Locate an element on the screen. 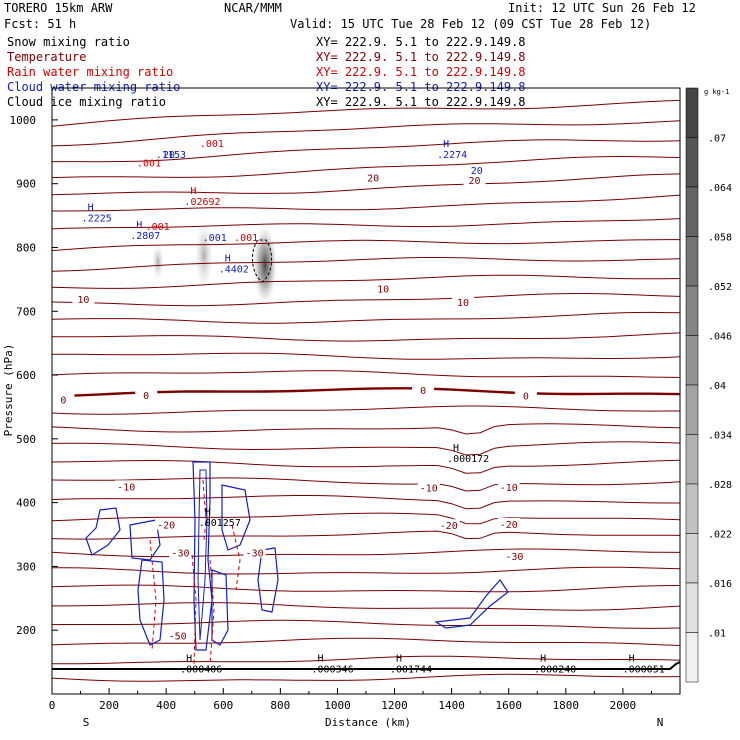  isotherm-label: -20 is located at coordinates (166, 526).